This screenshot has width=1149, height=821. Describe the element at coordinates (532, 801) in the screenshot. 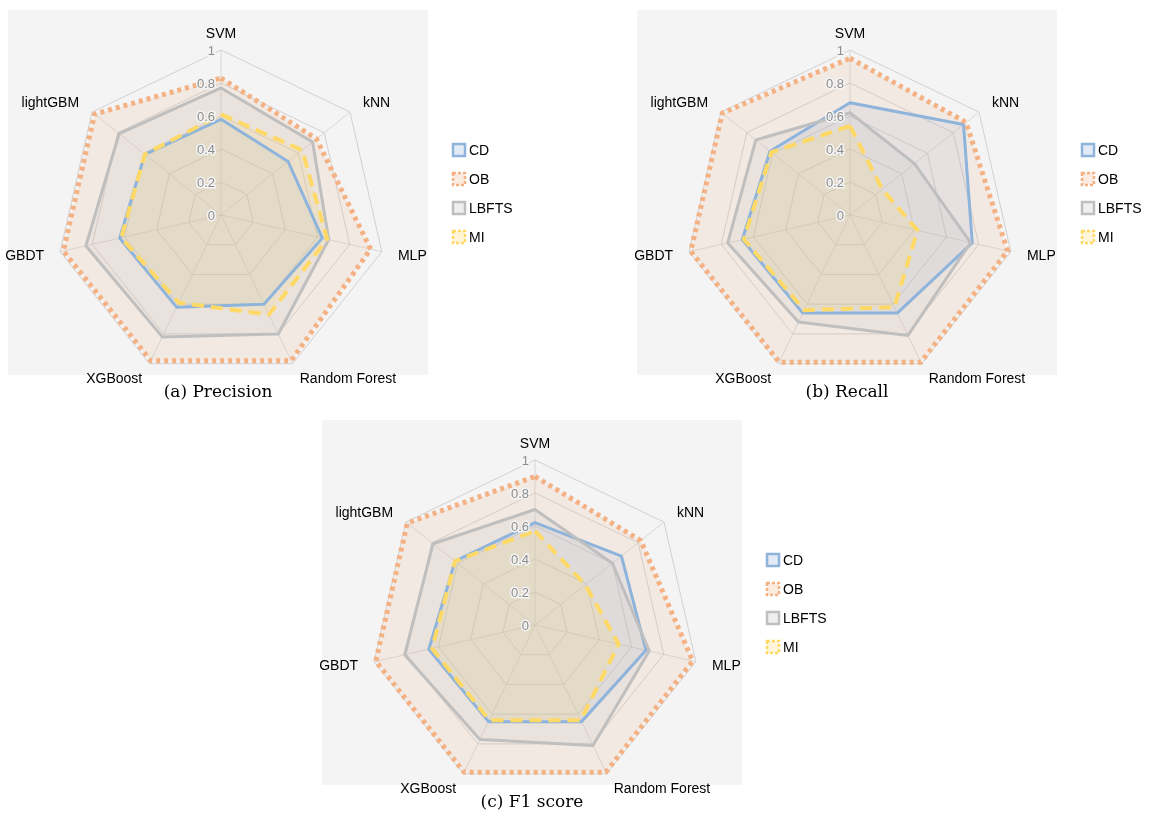

I see `text: (c) F1 score` at that location.